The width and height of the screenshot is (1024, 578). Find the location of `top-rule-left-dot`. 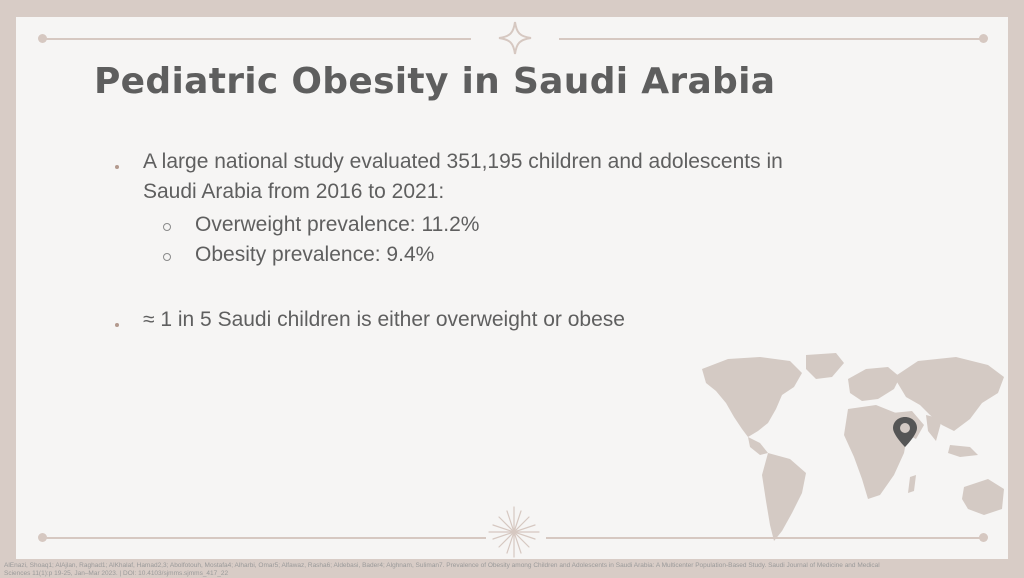

top-rule-left-dot is located at coordinates (42, 38).